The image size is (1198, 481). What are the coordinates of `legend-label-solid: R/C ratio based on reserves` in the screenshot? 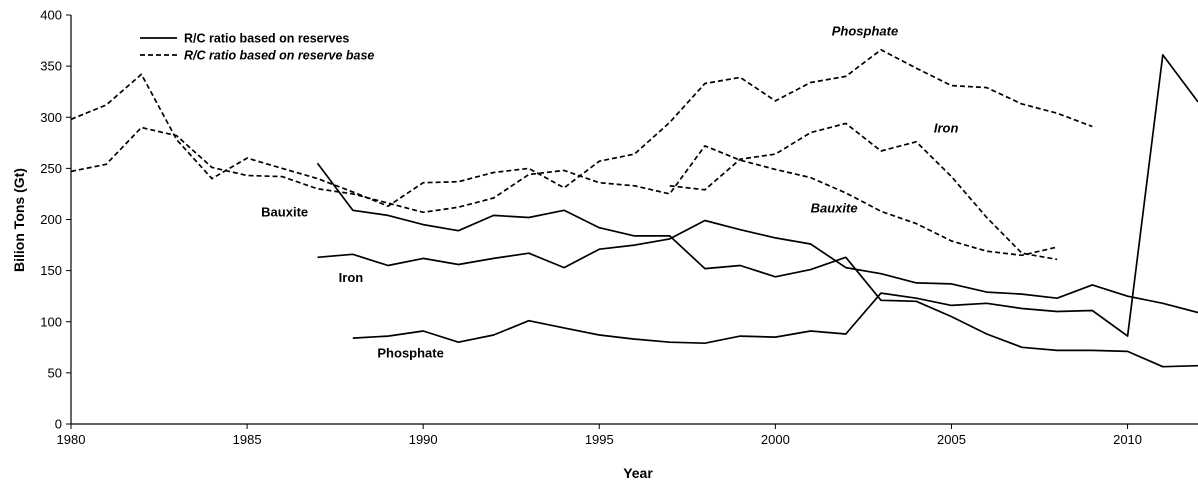 It's located at (266, 39).